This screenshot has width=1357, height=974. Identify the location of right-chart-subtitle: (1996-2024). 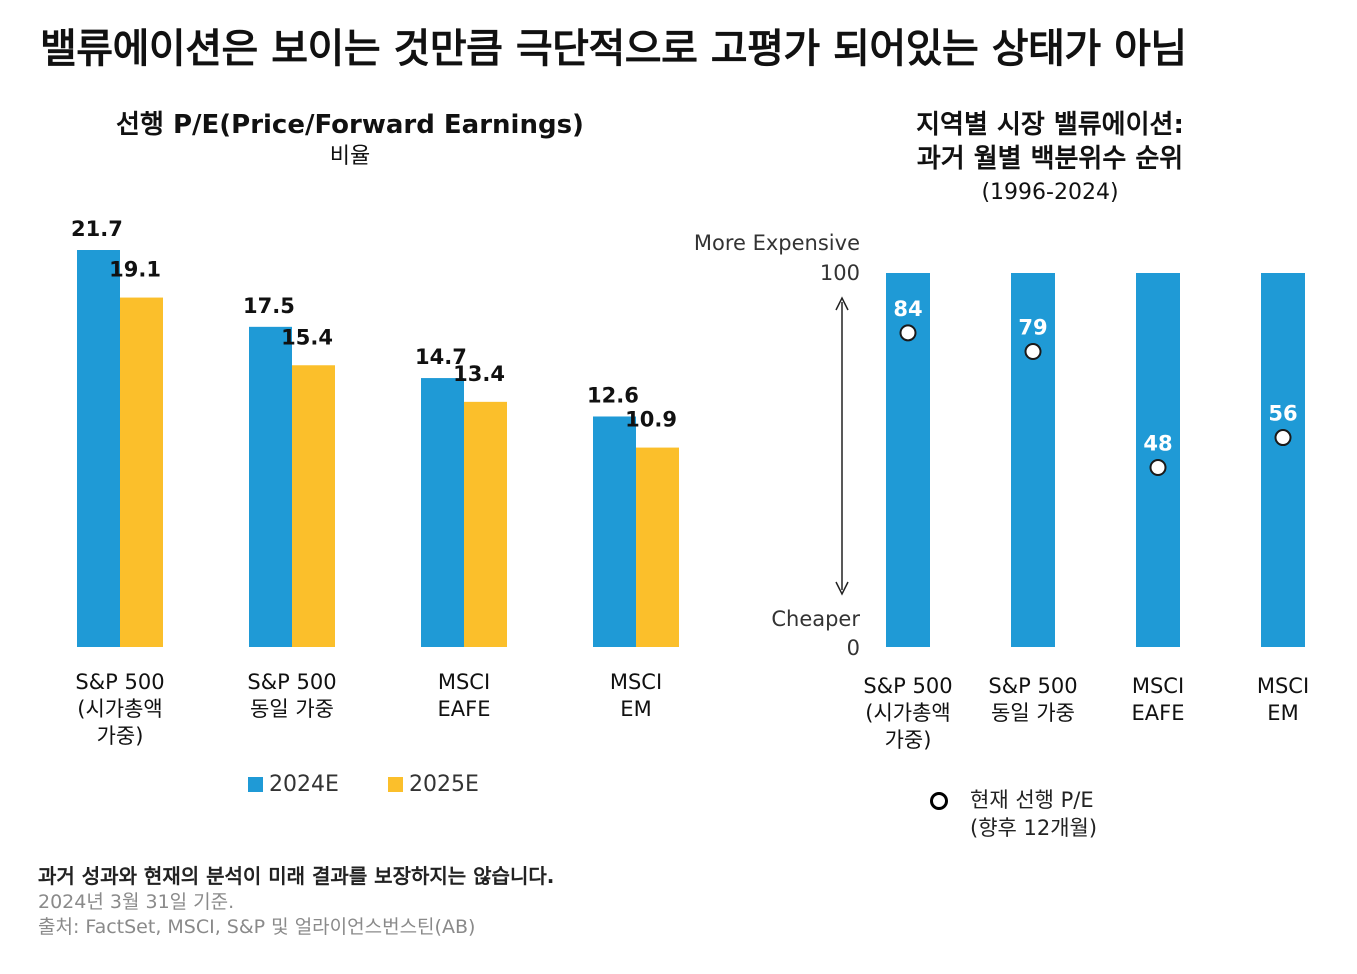
(1050, 192).